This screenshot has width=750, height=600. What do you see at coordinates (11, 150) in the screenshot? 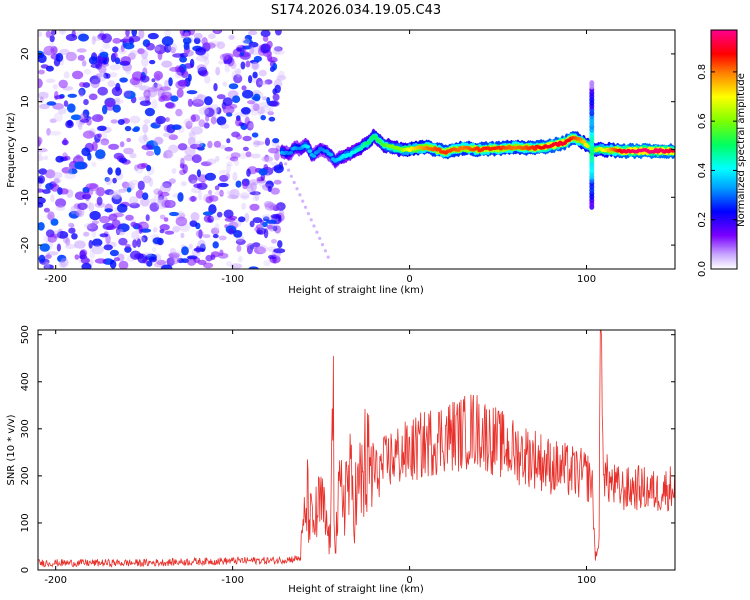
I see `spectrogram-y-label: Frequency (Hz)` at bounding box center [11, 150].